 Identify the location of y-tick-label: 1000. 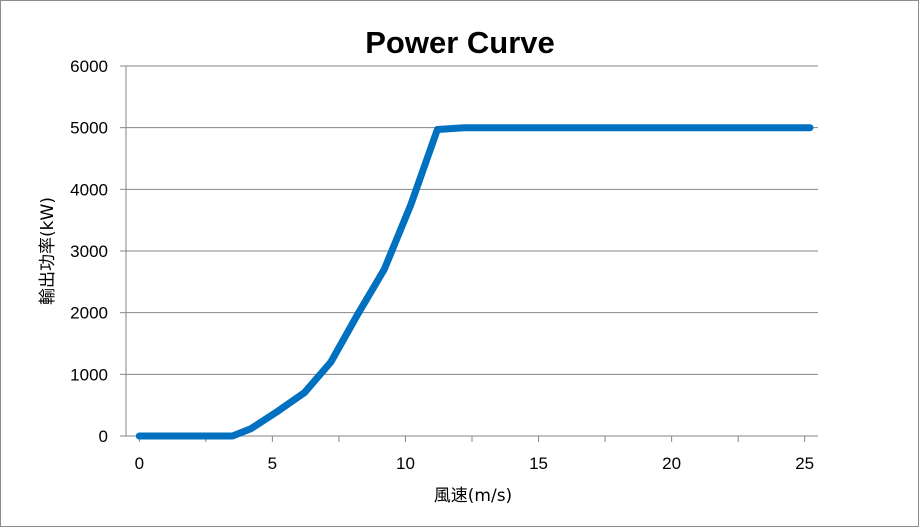
(89, 374).